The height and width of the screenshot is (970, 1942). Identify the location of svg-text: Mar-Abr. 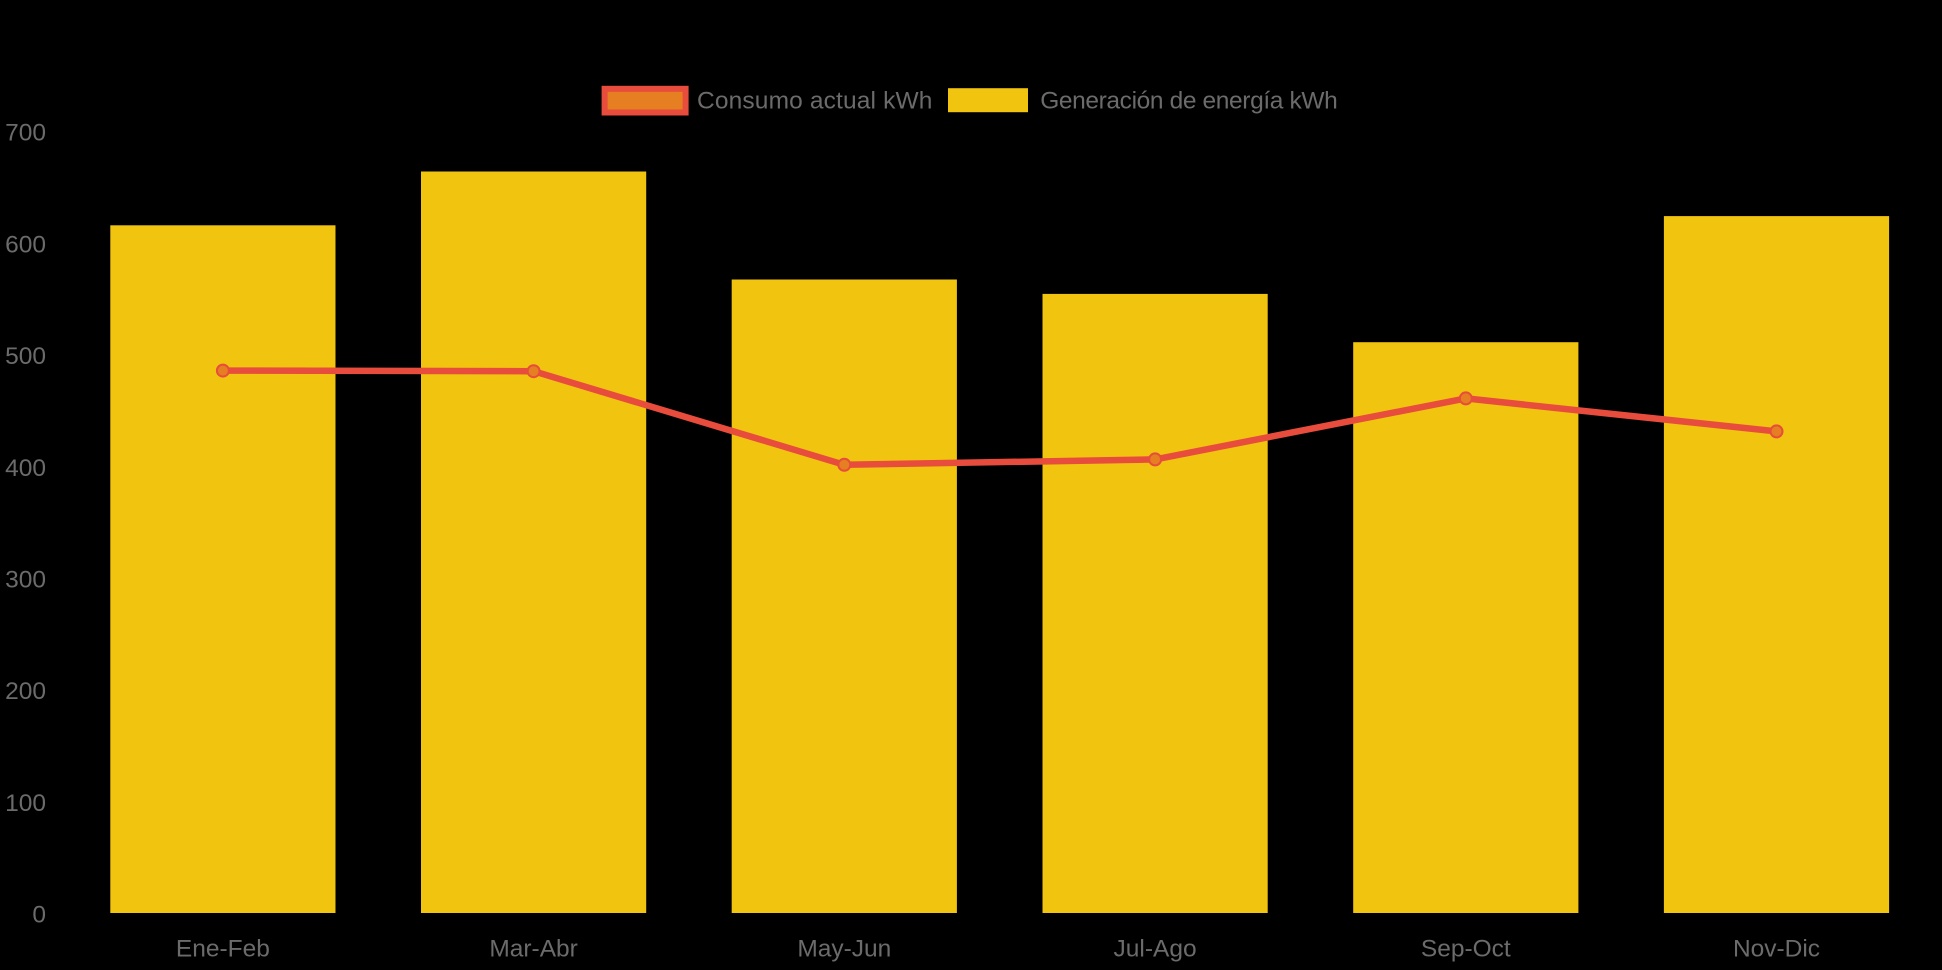
(533, 949).